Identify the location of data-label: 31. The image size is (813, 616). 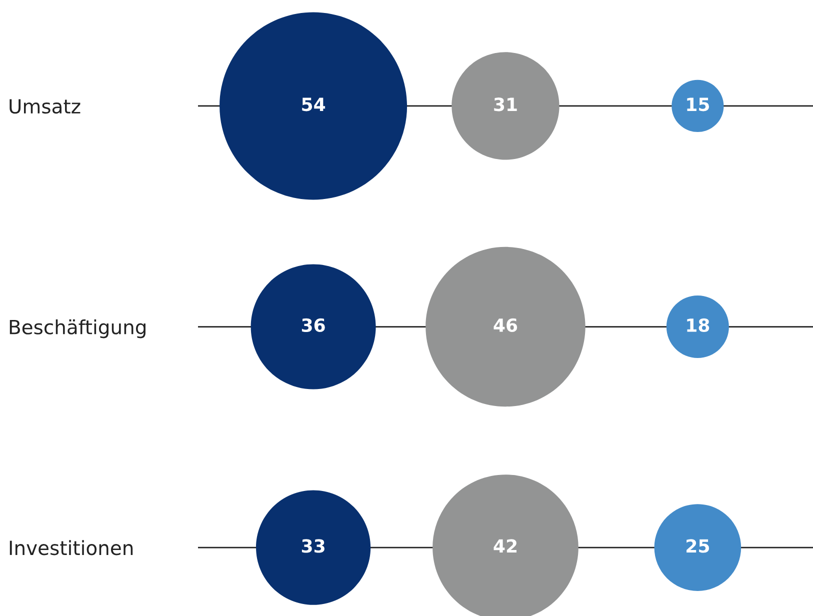
(505, 105).